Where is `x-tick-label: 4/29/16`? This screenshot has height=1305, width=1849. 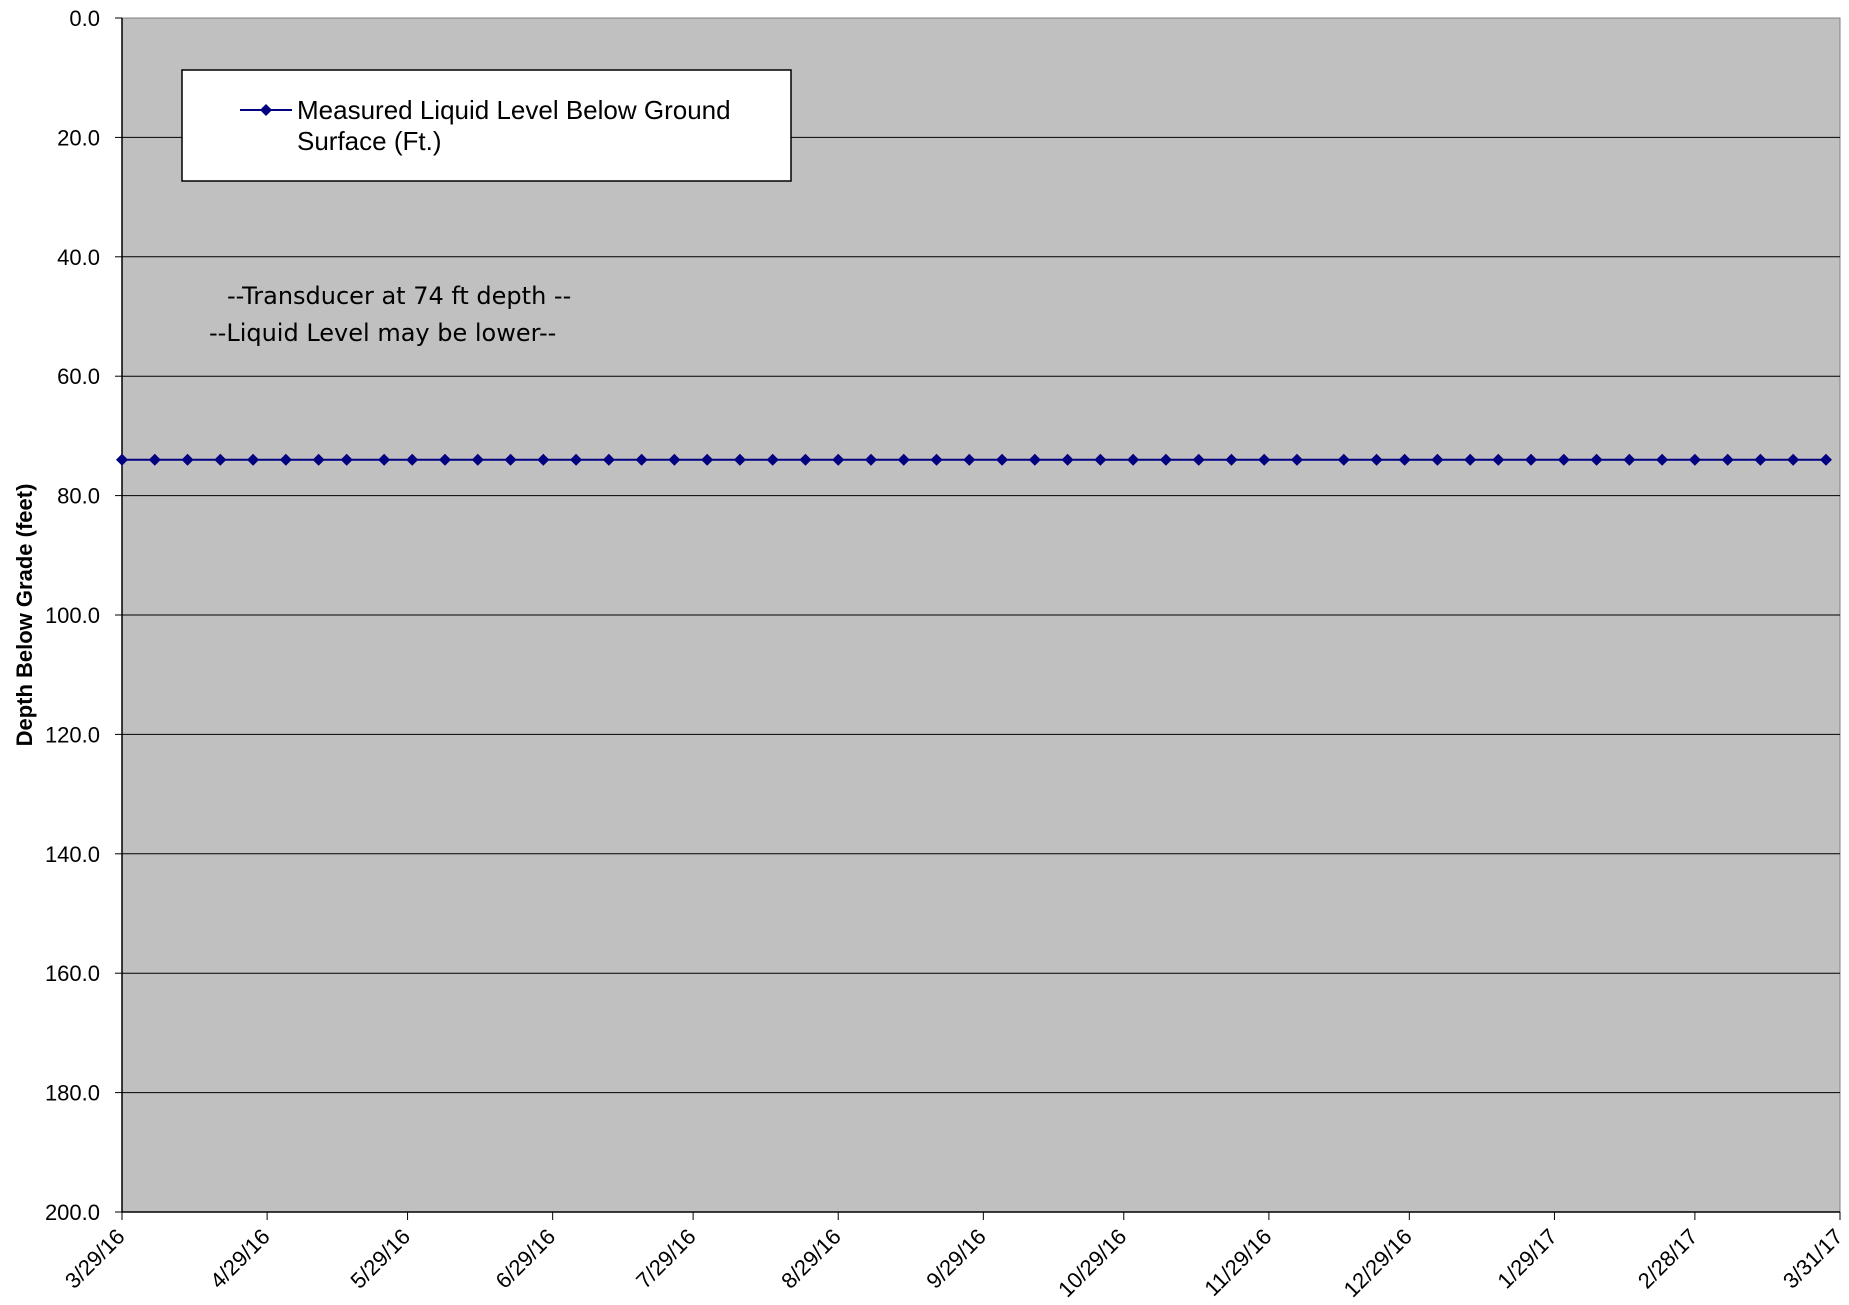
x-tick-label: 4/29/16 is located at coordinates (240, 1259).